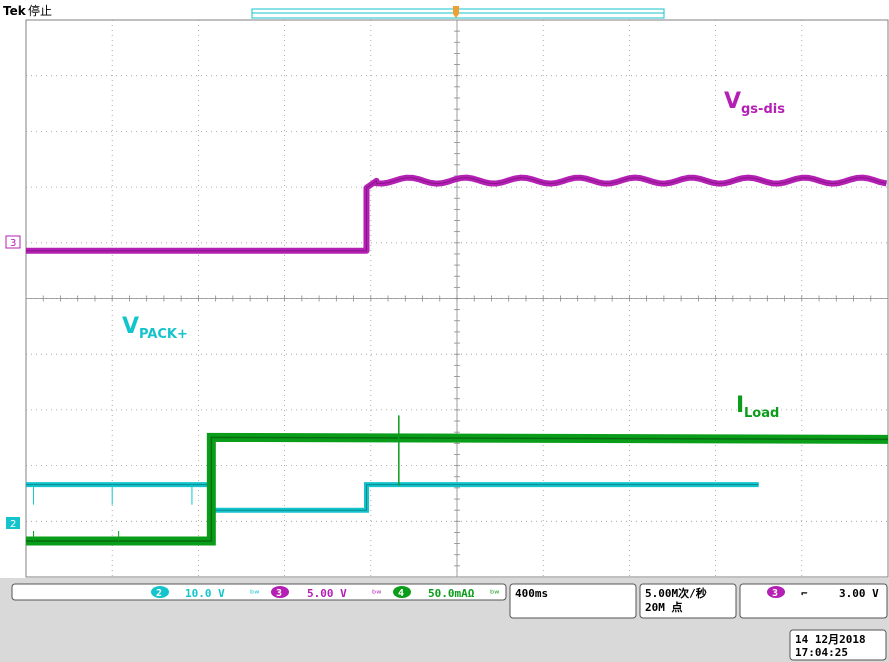 The height and width of the screenshot is (662, 889). Describe the element at coordinates (401, 593) in the screenshot. I see `ch4-number: 4` at that location.